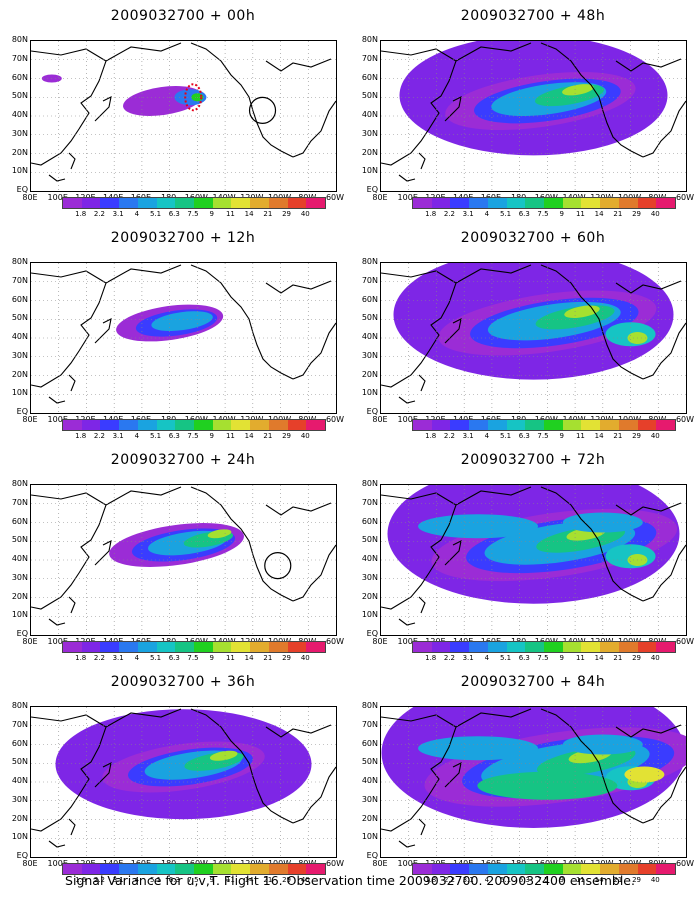 This screenshot has width=700, height=900. What do you see at coordinates (369, 596) in the screenshot?
I see `lat-tick-label: 20N` at bounding box center [369, 596].